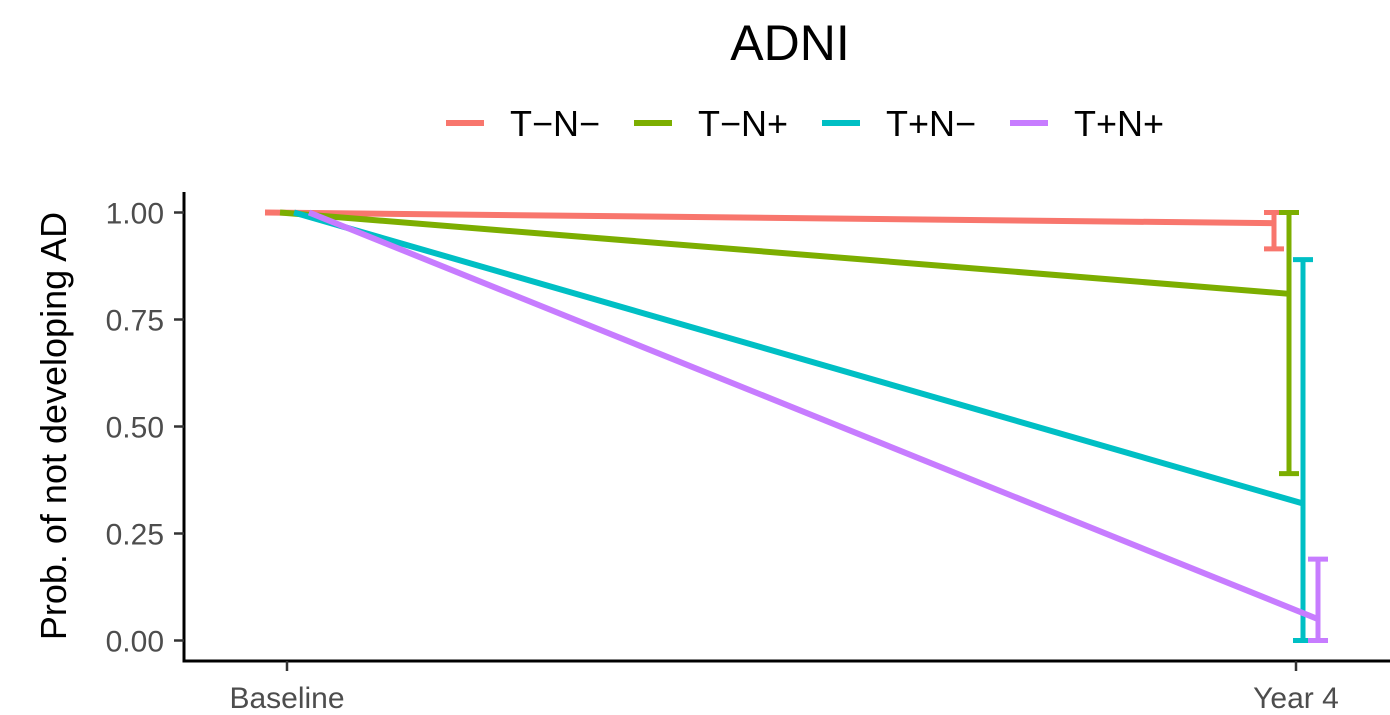 Image resolution: width=1390 pixels, height=715 pixels. Describe the element at coordinates (1296, 698) in the screenshot. I see `x-tick-label: Year 4` at that location.